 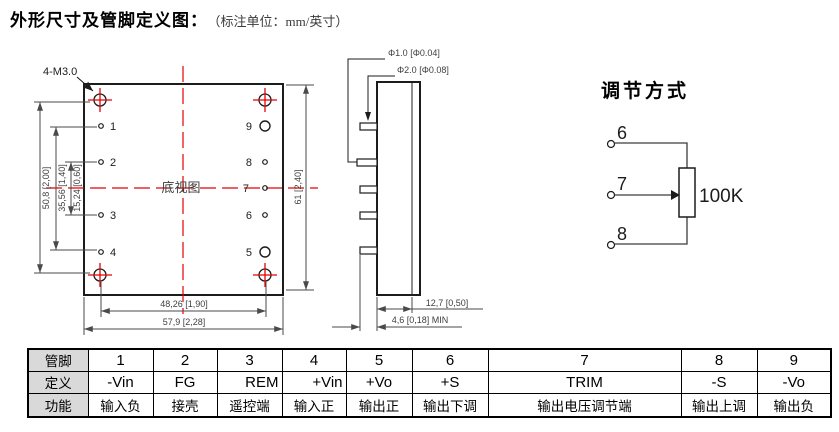 I want to click on adjustment-heading: 调节方式, so click(x=645, y=91).